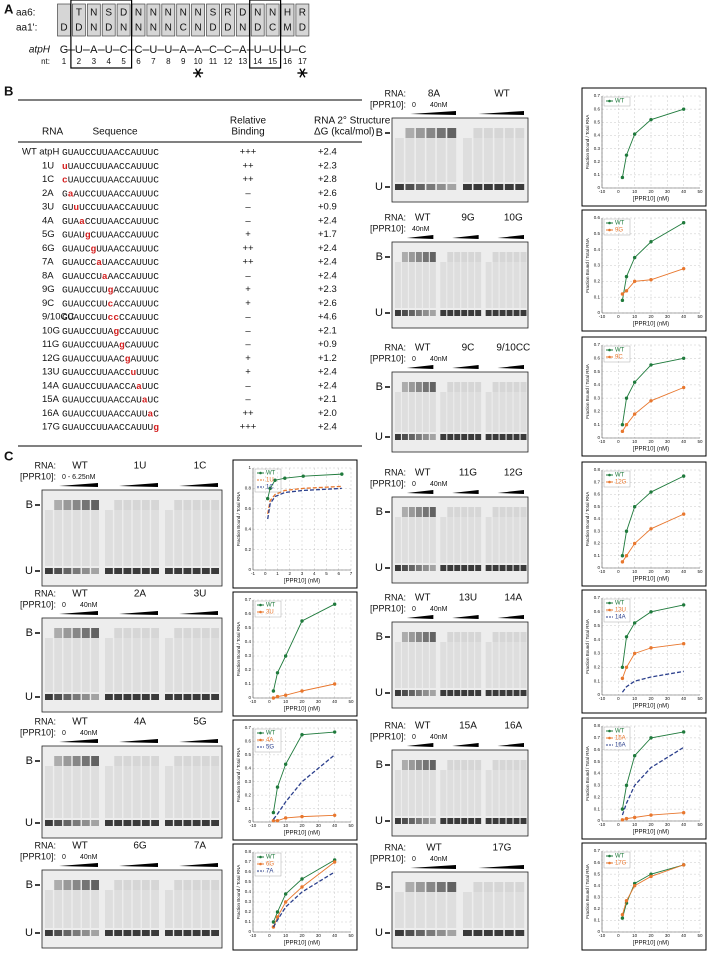 The width and height of the screenshot is (712, 953). What do you see at coordinates (651, 450) in the screenshot?
I see `x-axis-label: [PPR10] (nM)` at bounding box center [651, 450].